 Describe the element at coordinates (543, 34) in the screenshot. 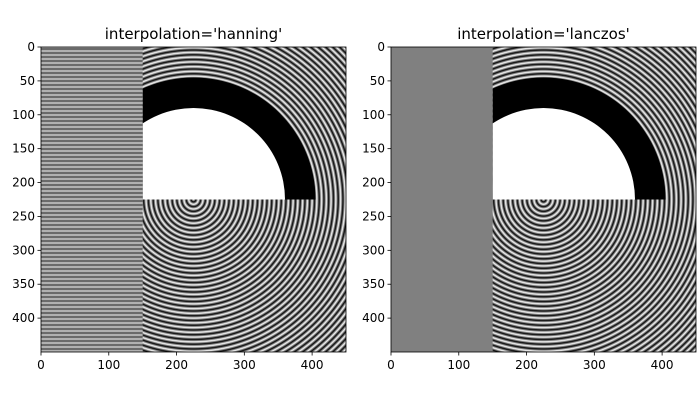

I see `chart-title: interpolation='lanczos'` at that location.